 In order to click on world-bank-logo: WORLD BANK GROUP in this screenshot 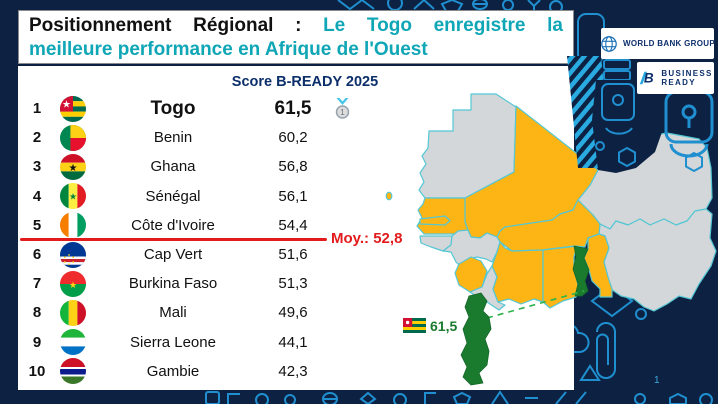, I will do `click(657, 43)`.